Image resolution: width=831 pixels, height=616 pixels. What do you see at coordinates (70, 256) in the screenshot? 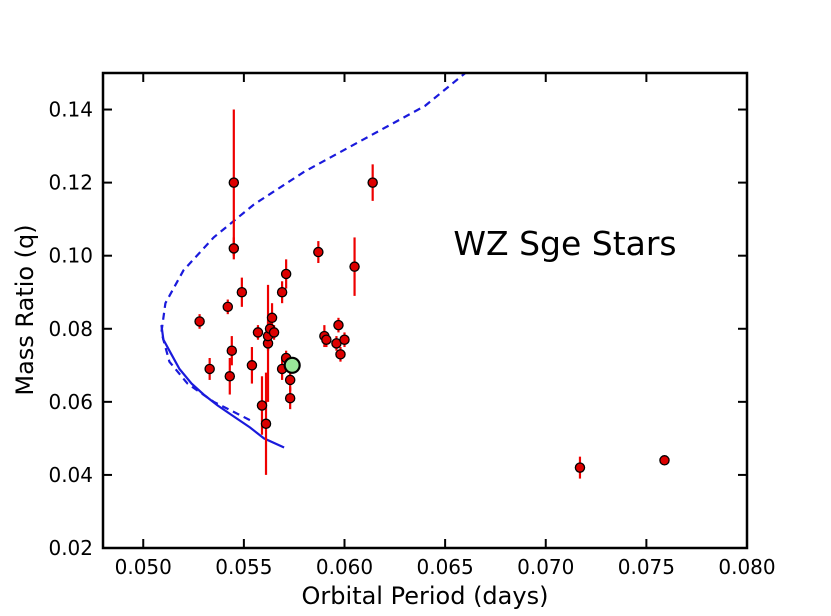
I see `y-tick-label: 0.10` at bounding box center [70, 256].